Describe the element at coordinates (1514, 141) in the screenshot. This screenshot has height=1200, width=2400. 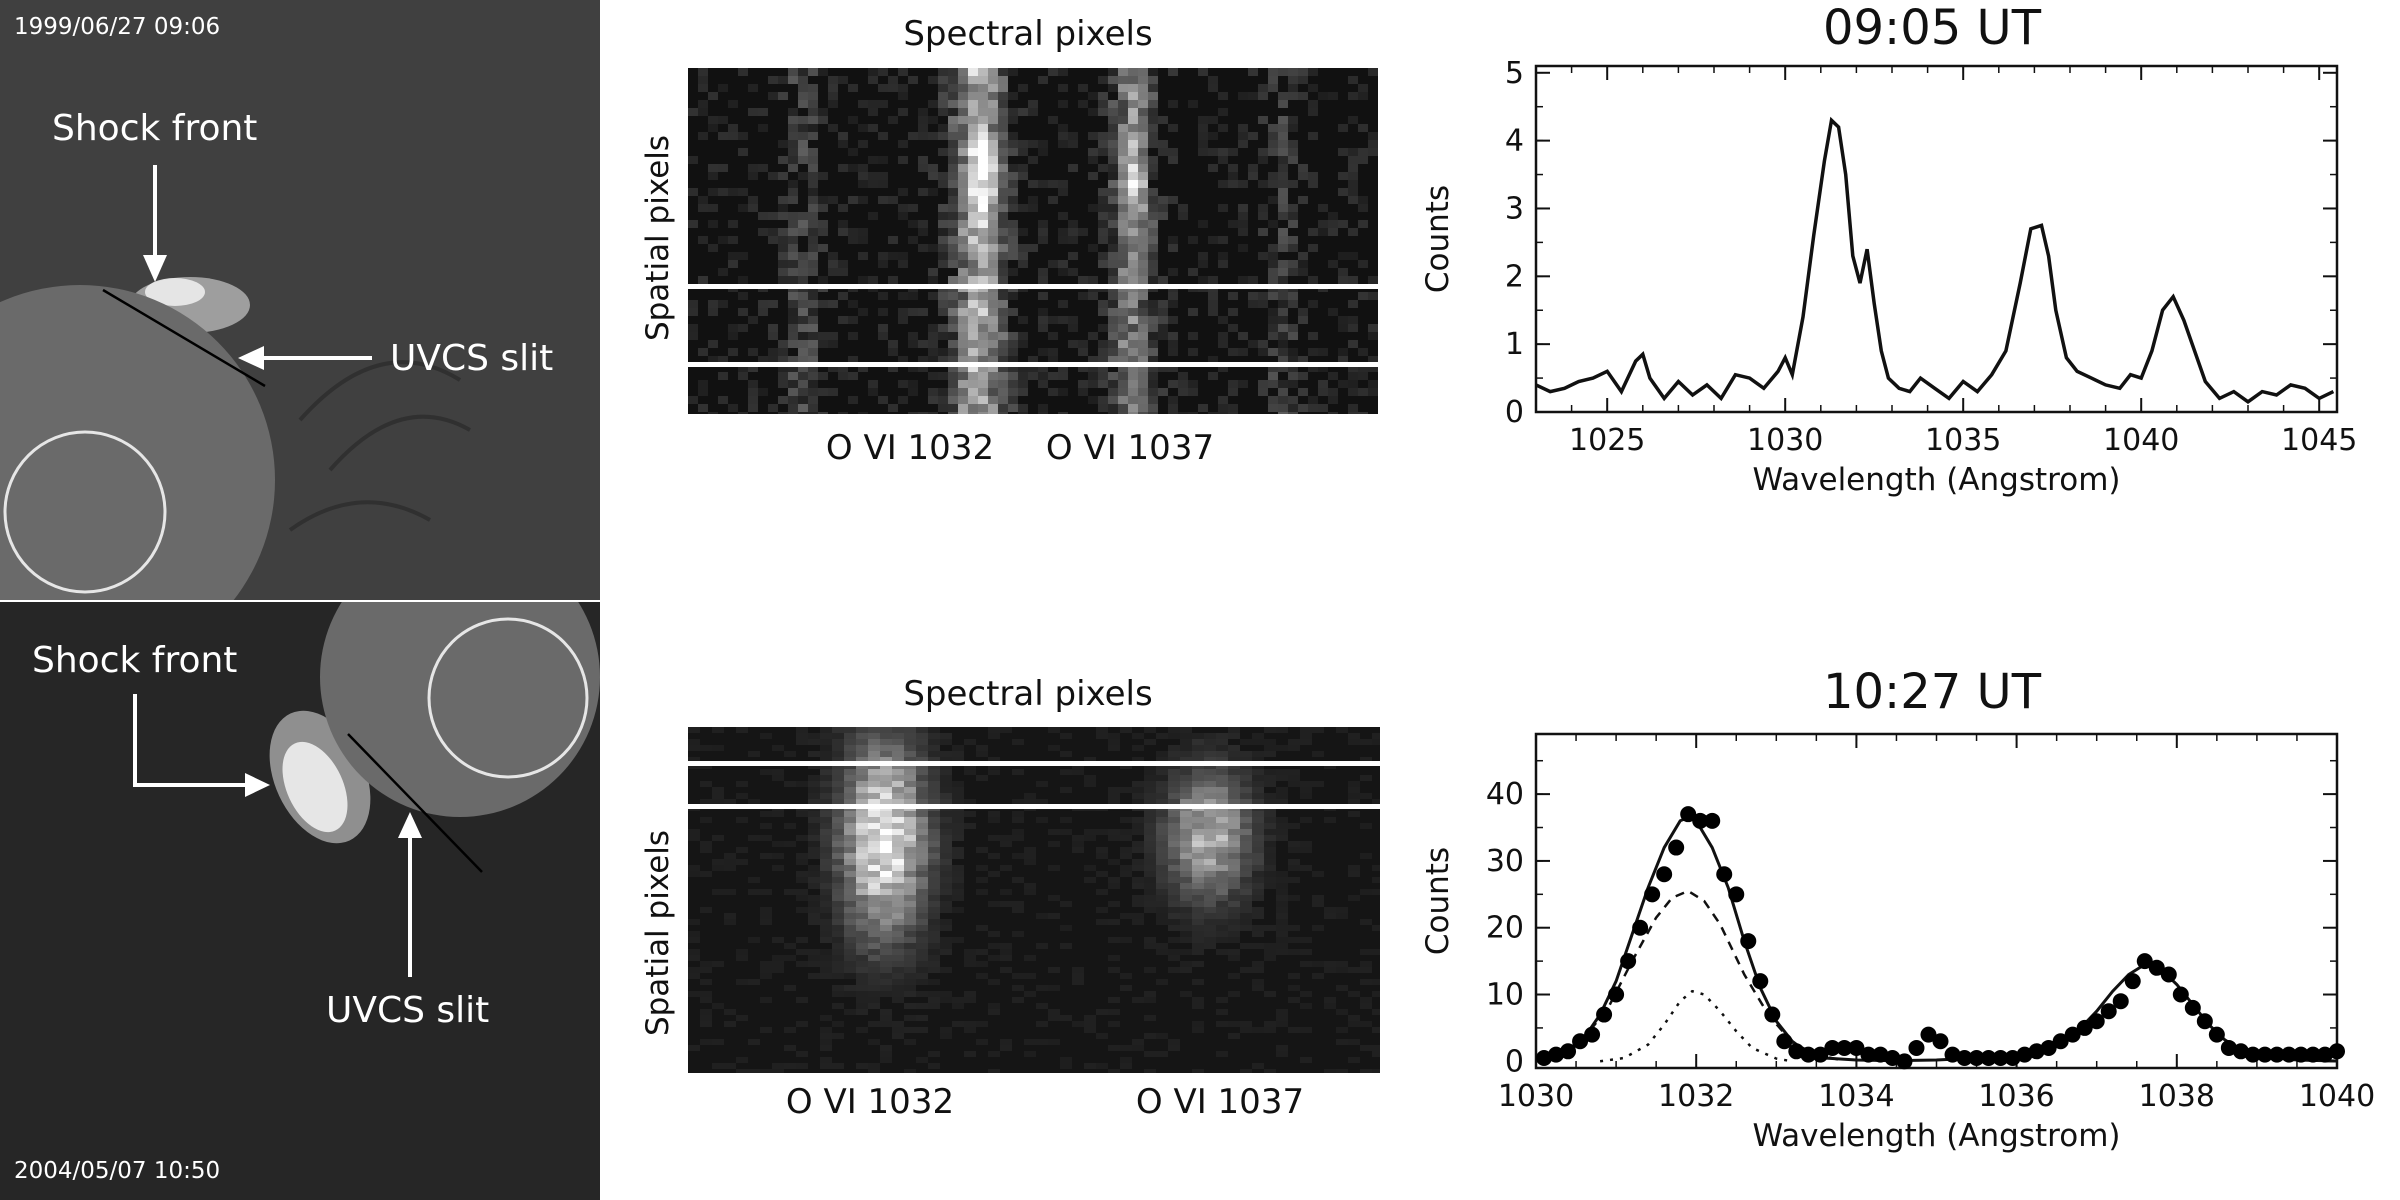
I see `y-tick-label: 4` at that location.